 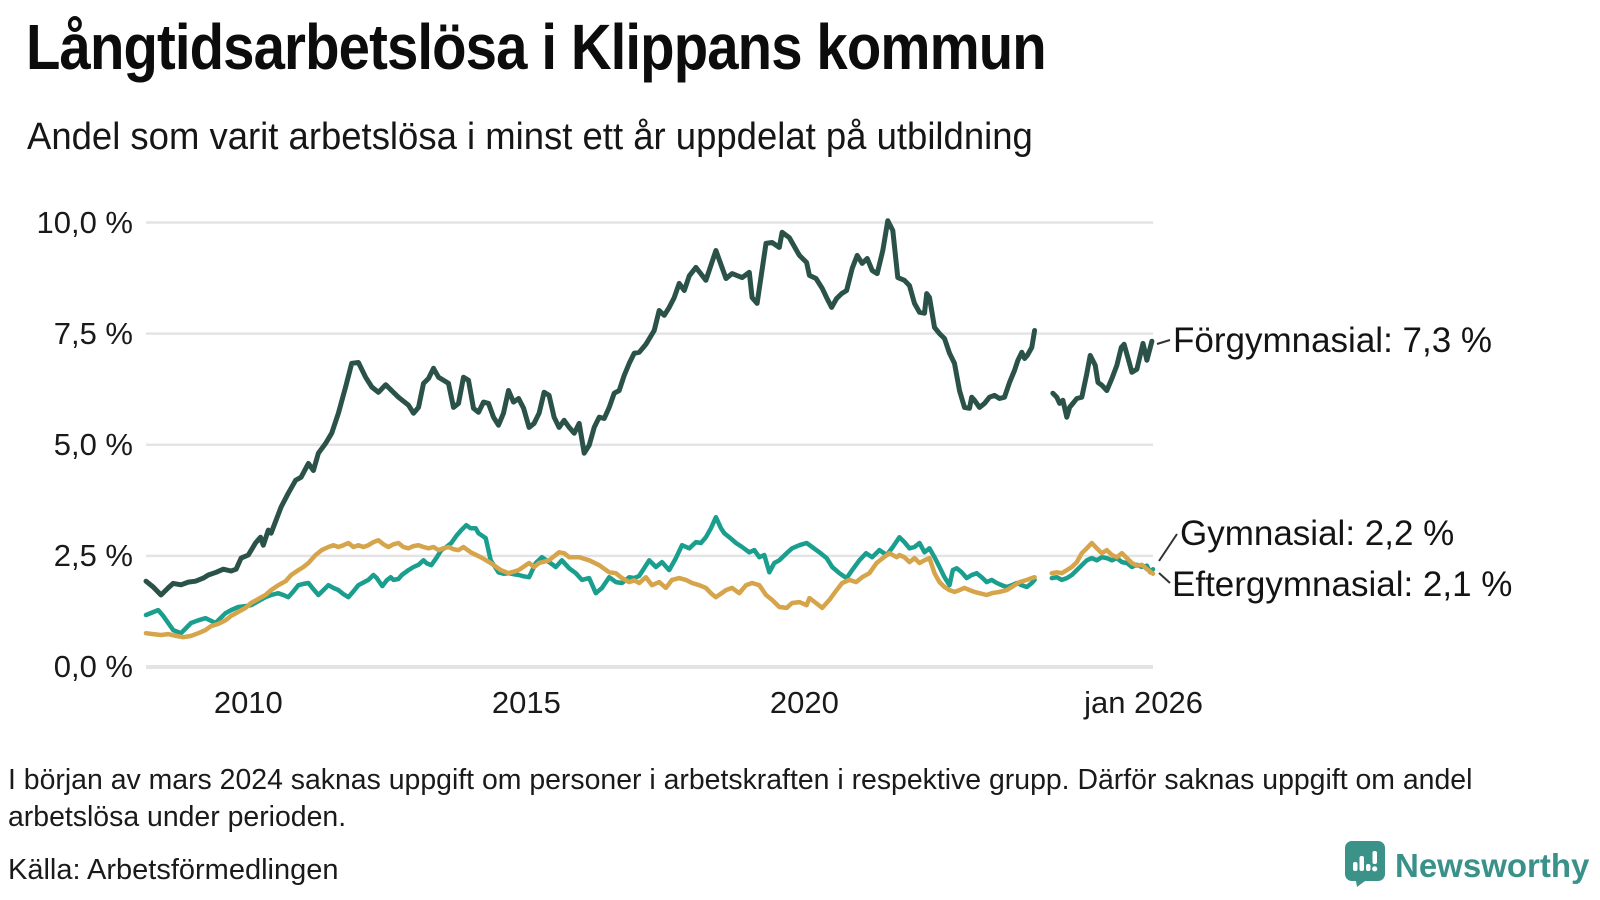 What do you see at coordinates (804, 702) in the screenshot?
I see `x-tick-label: 2020` at bounding box center [804, 702].